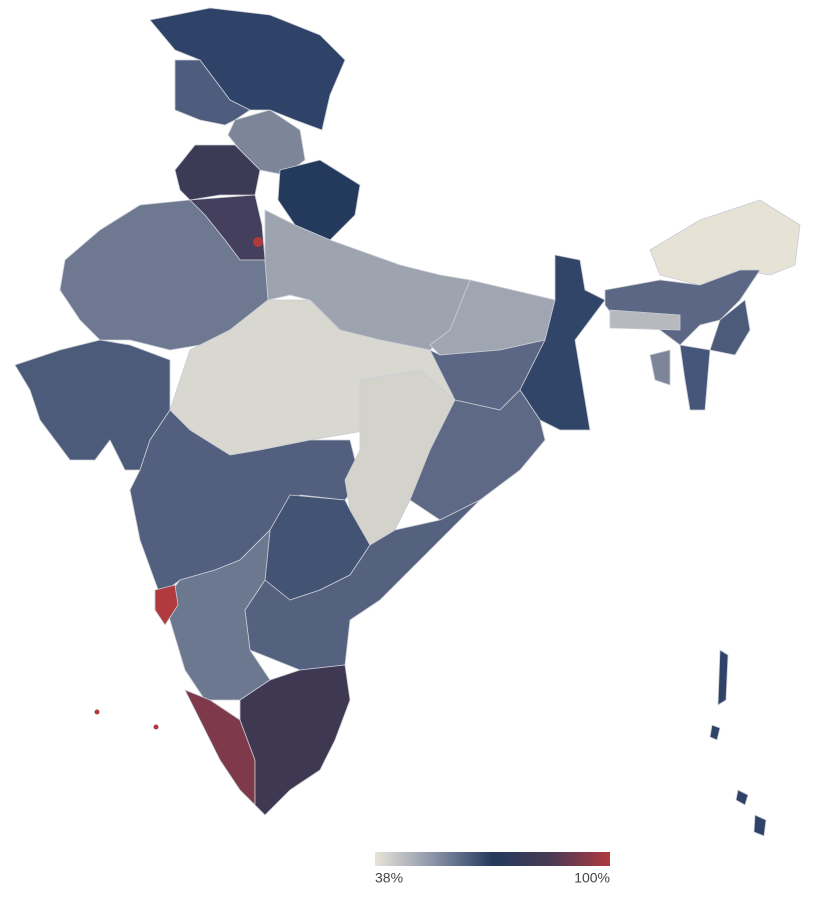 This screenshot has height=911, width=820. Describe the element at coordinates (492, 859) in the screenshot. I see `legend-bar` at that location.